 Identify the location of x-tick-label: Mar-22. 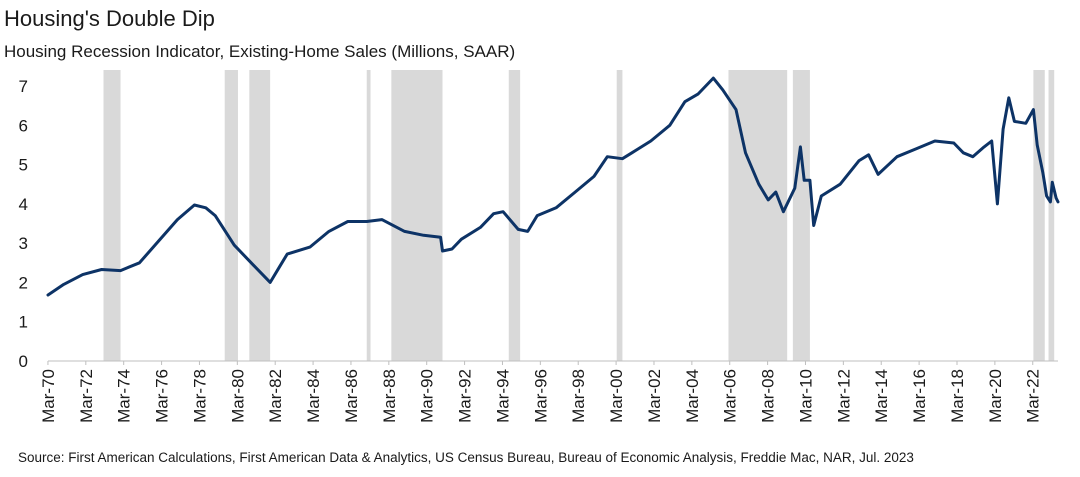
(1033, 396).